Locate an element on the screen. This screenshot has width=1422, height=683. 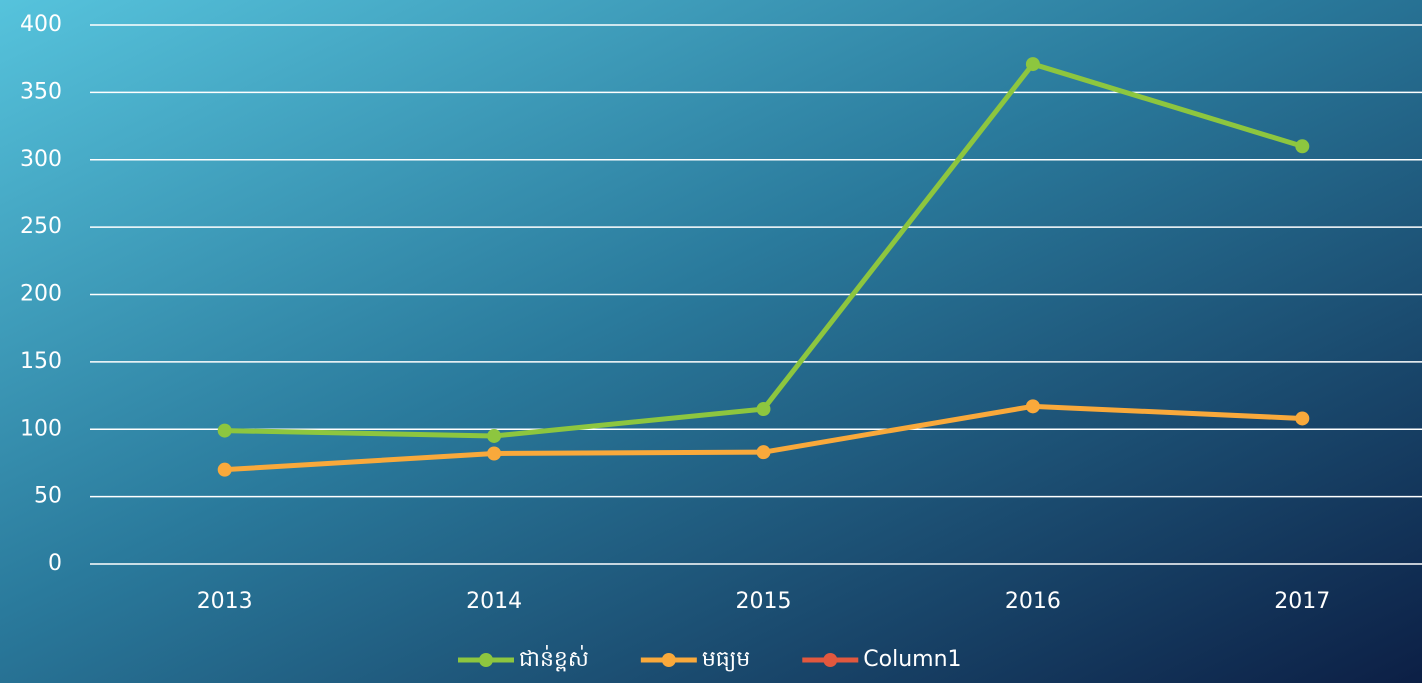
x-tick-label: 2013 is located at coordinates (225, 601).